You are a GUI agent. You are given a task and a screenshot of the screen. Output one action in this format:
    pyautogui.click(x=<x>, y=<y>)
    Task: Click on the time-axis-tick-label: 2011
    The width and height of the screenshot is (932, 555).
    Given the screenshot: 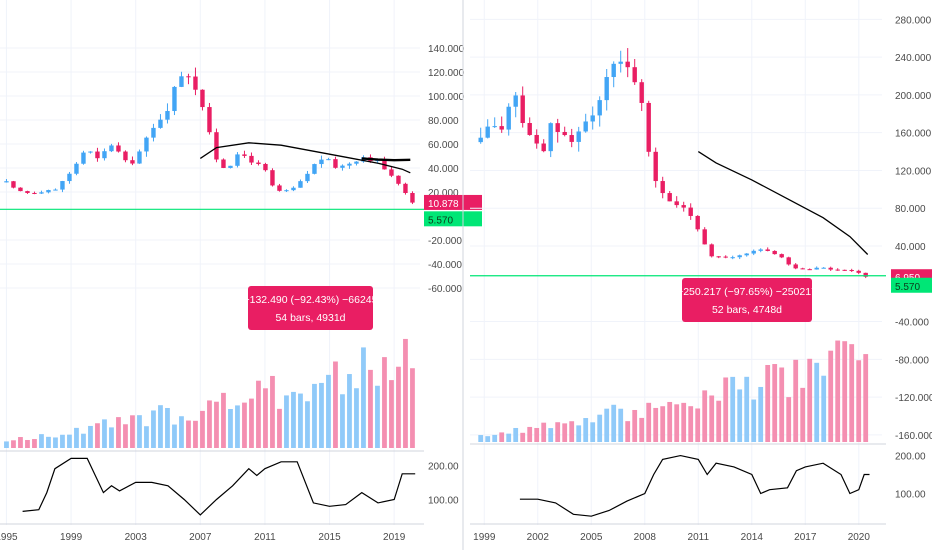 What is the action you would take?
    pyautogui.click(x=265, y=537)
    